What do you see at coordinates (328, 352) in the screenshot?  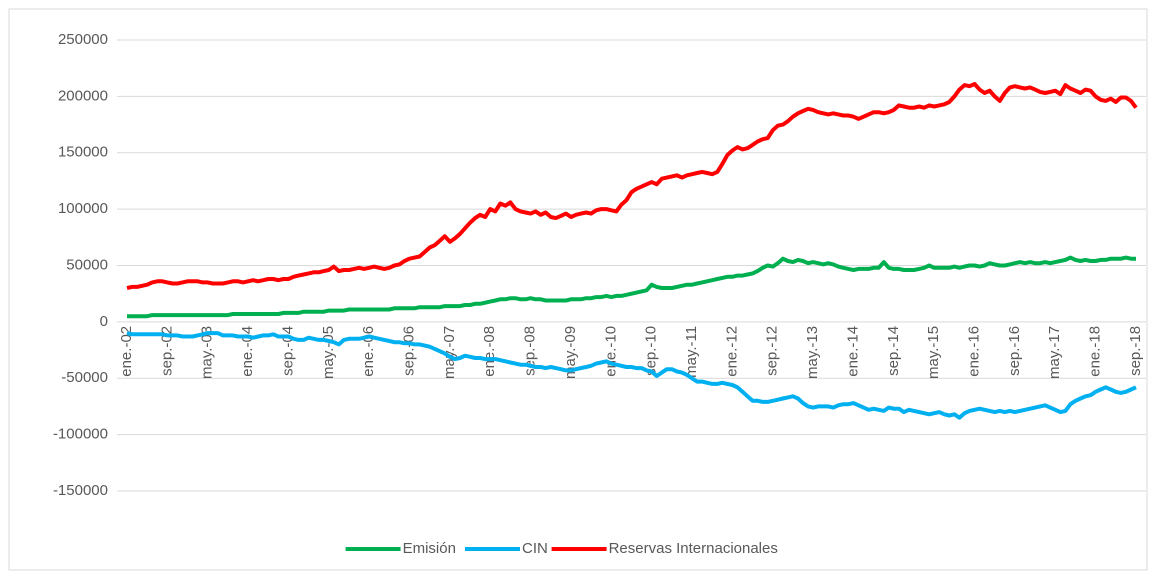 I see `x-tick-label: may.-05` at bounding box center [328, 352].